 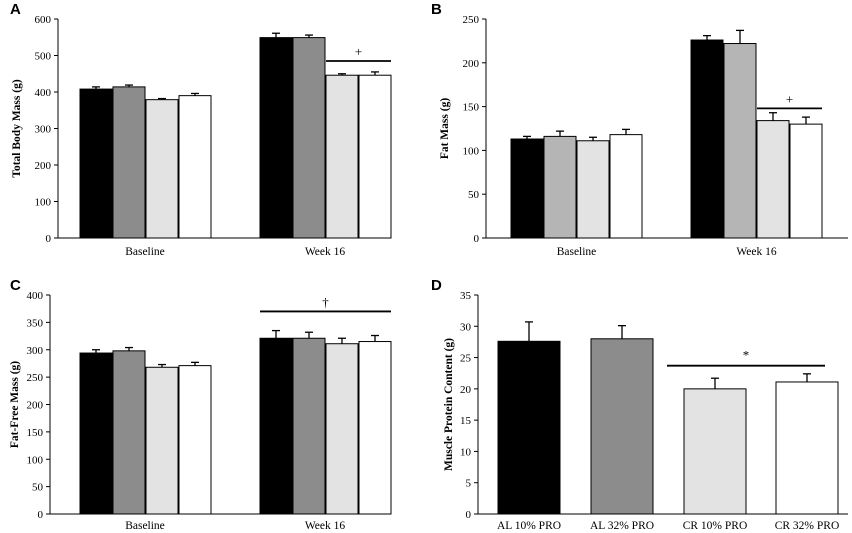 I want to click on y-tick-label: 350, so click(x=35, y=323).